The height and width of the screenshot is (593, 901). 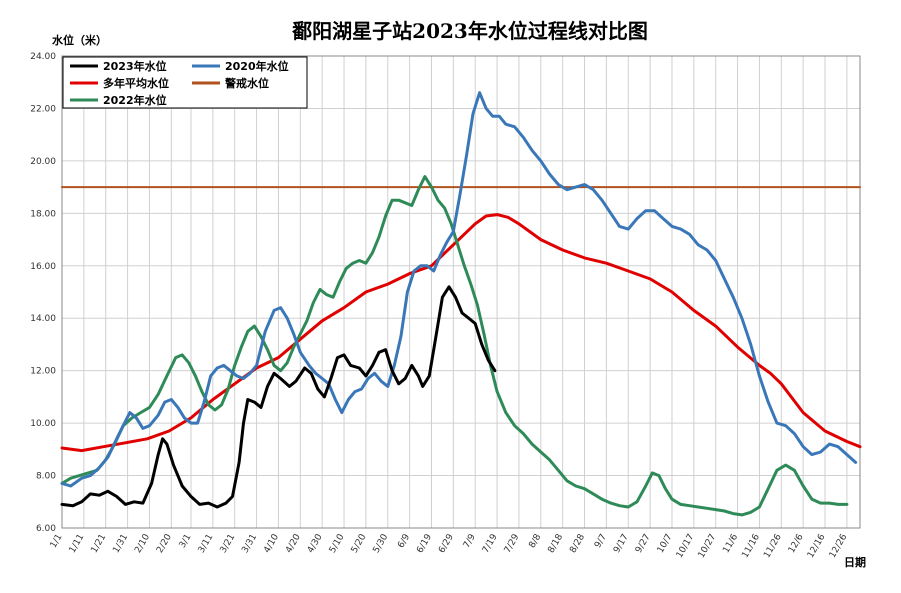 I want to click on y-tick-label: 20.00, so click(x=43, y=162).